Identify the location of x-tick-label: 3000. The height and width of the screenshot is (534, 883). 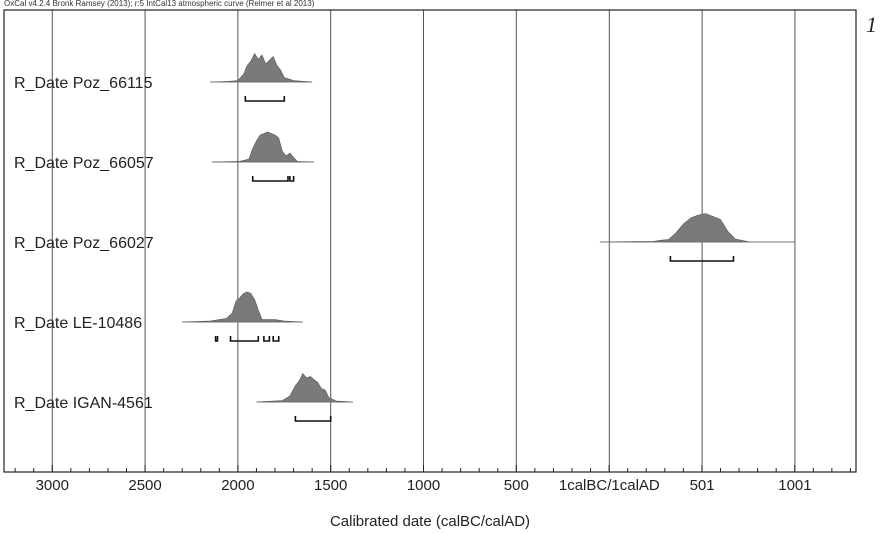
(52, 485).